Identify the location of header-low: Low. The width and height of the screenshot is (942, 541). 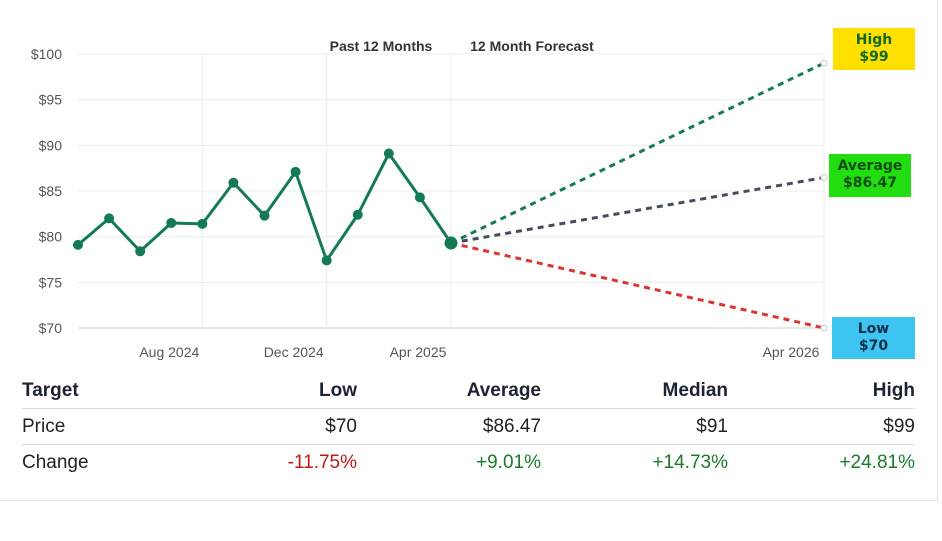
(279, 391).